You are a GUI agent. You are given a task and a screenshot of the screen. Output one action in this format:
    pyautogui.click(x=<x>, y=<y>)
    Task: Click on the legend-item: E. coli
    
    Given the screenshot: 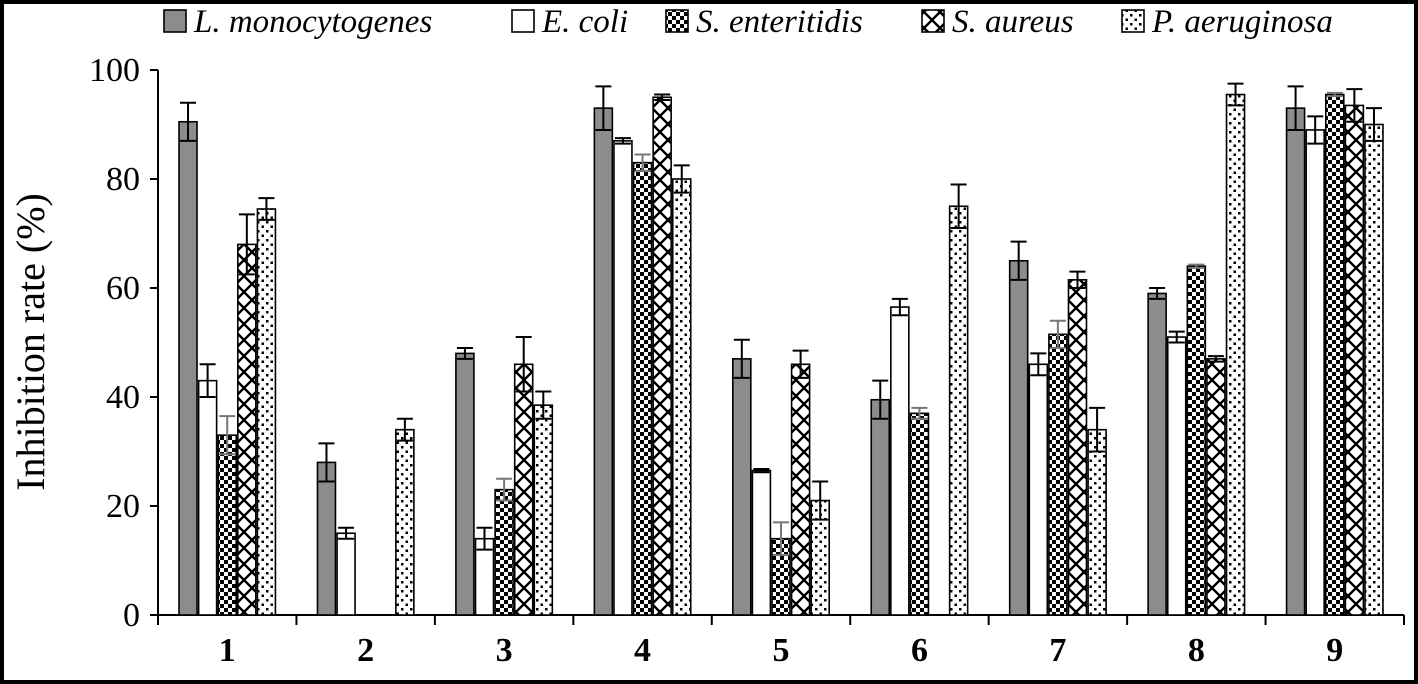 What is the action you would take?
    pyautogui.click(x=569, y=22)
    